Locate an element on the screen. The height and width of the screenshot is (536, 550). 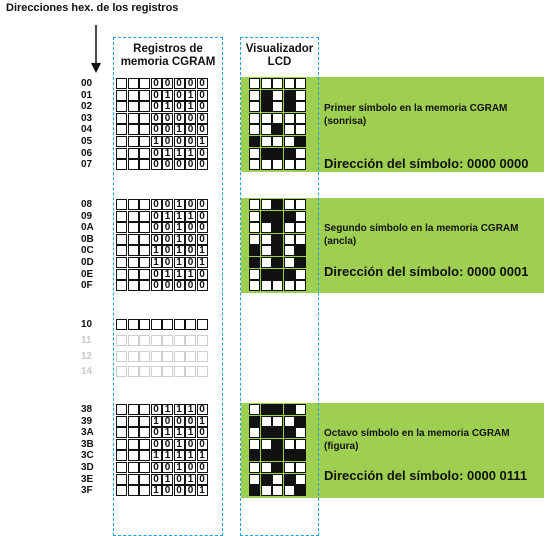
cgram-header: Registros de memoria CGRAM is located at coordinates (168, 56).